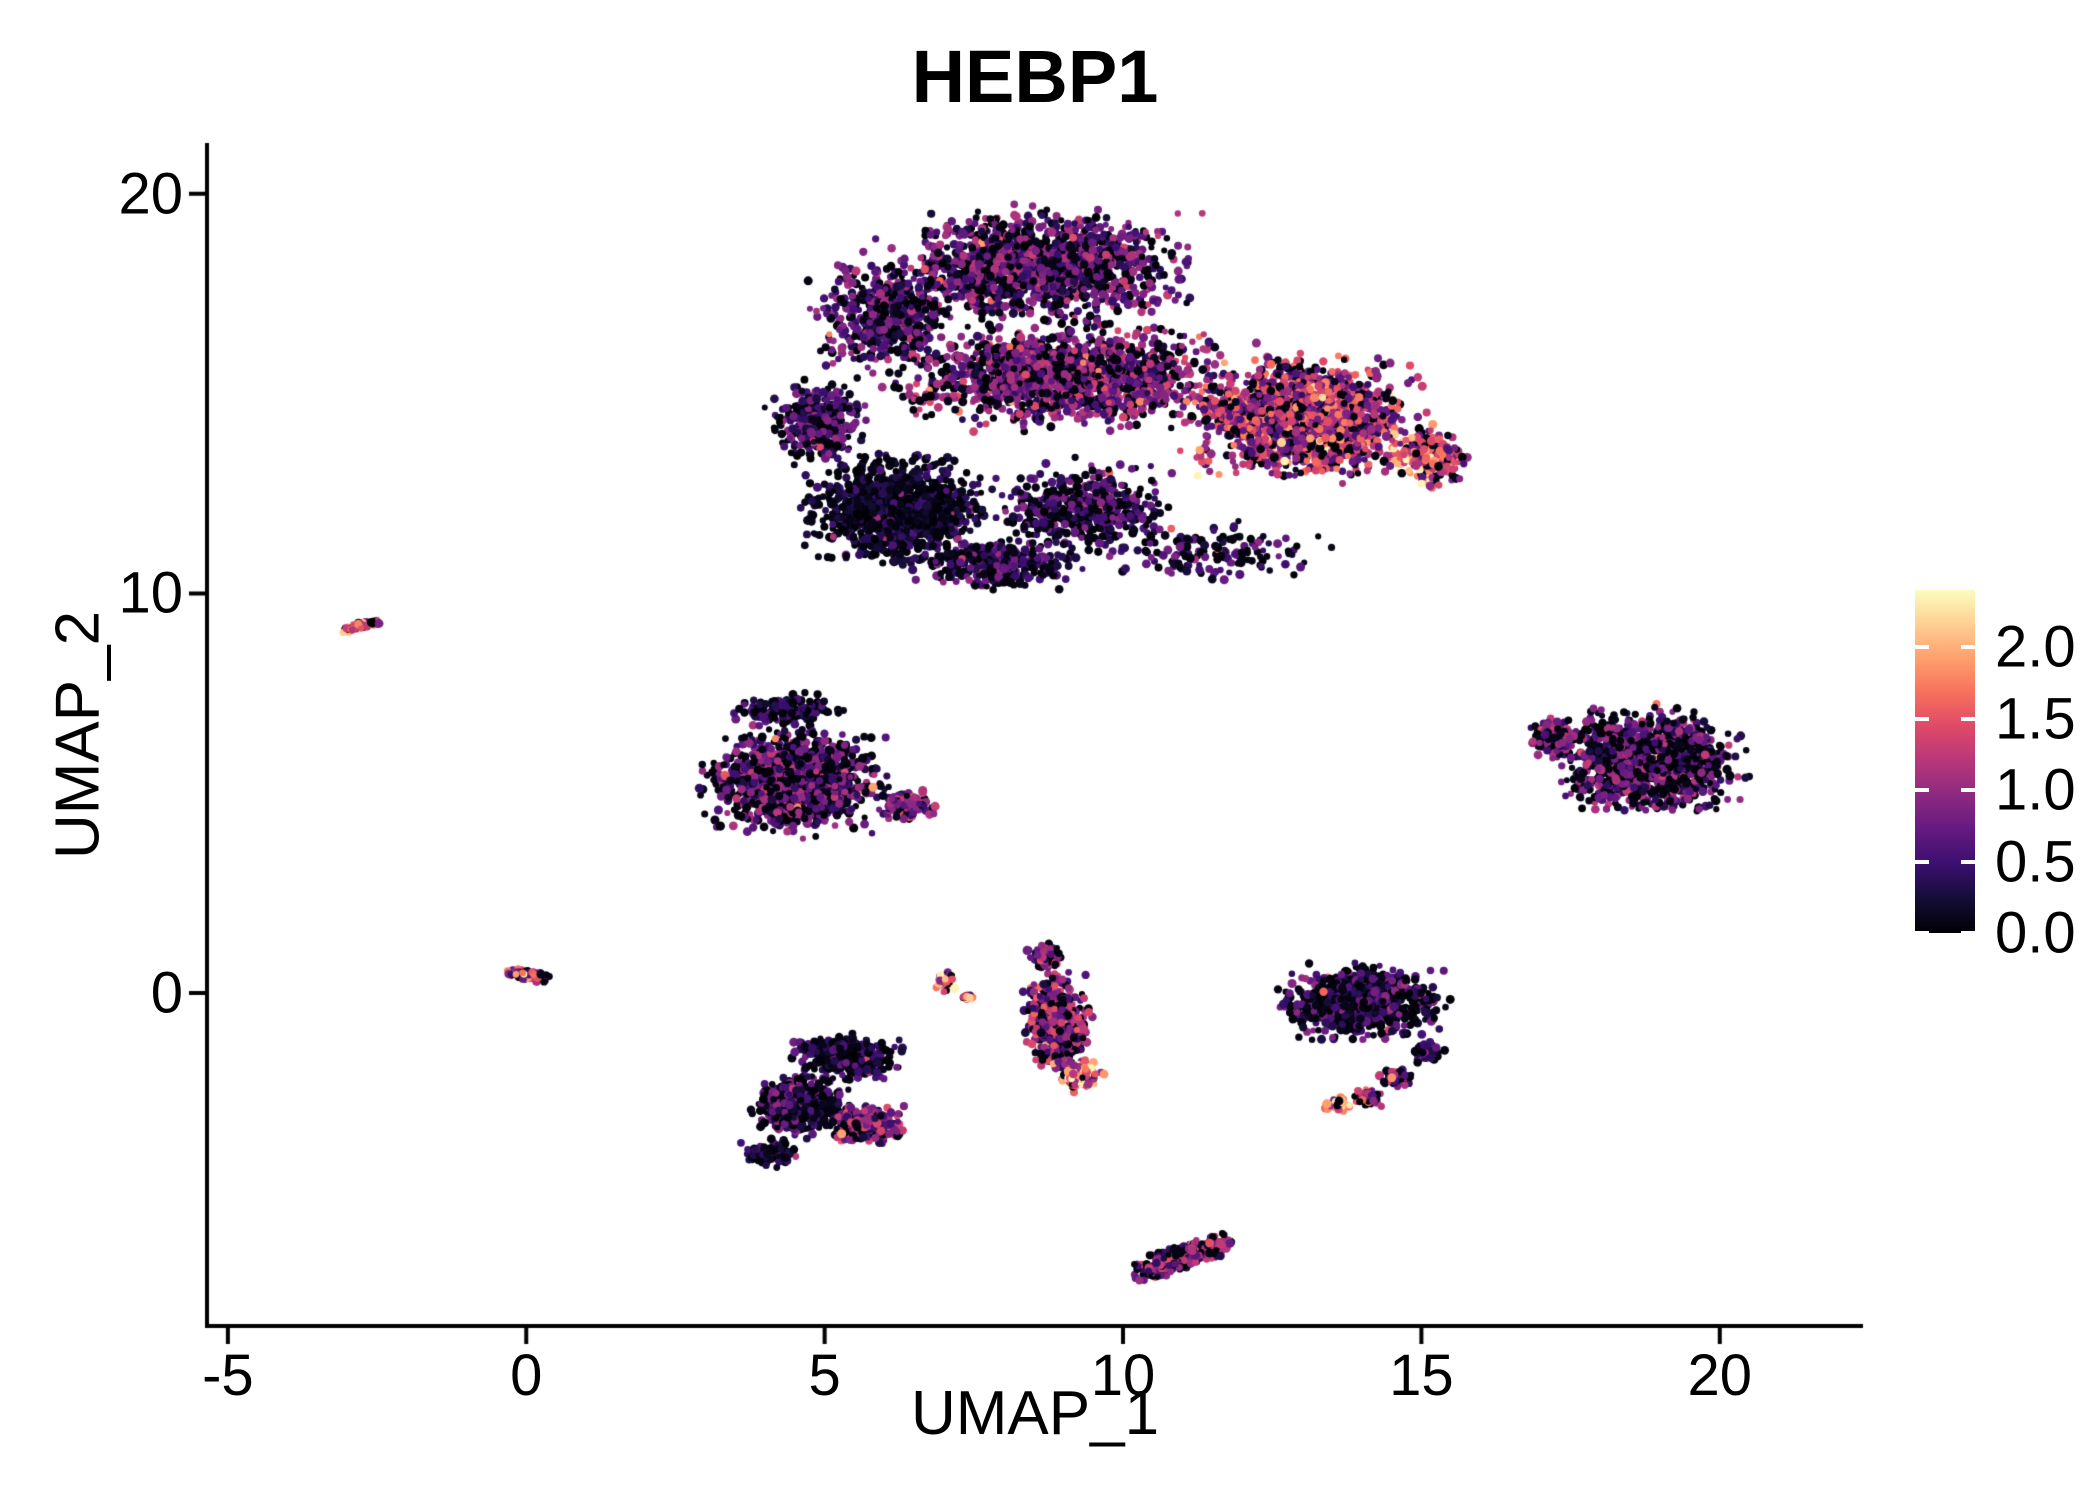 This screenshot has width=2100, height=1500. I want to click on x-tick-label: 20, so click(1720, 1375).